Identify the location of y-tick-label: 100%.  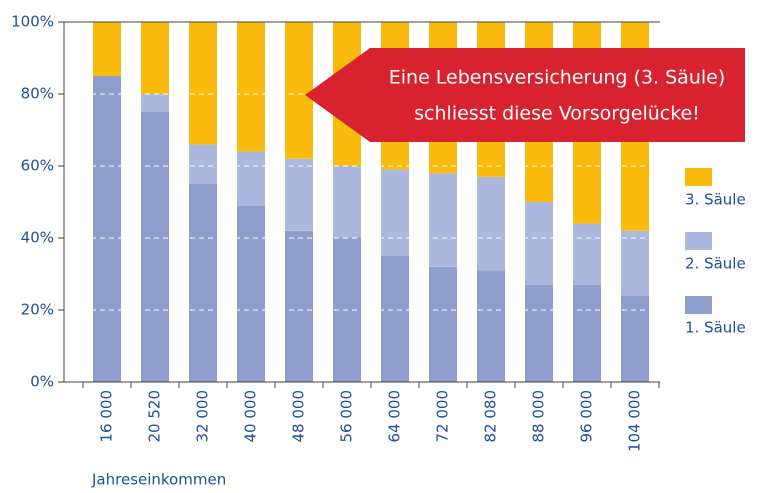
(32, 22).